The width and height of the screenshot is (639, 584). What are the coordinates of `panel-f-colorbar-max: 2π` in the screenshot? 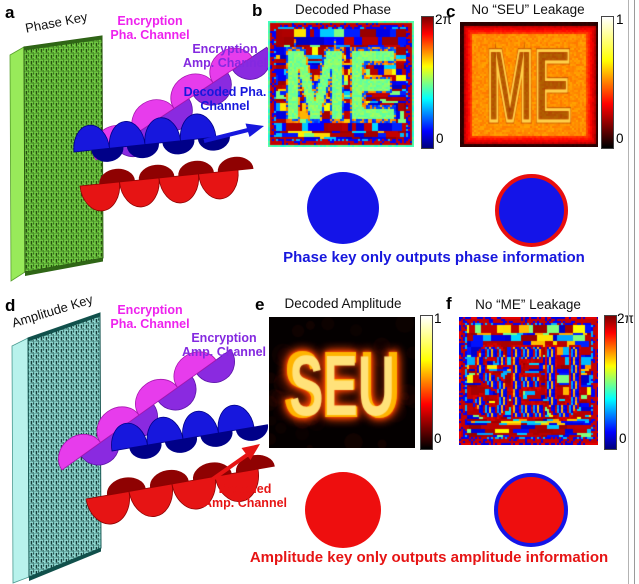 It's located at (625, 318).